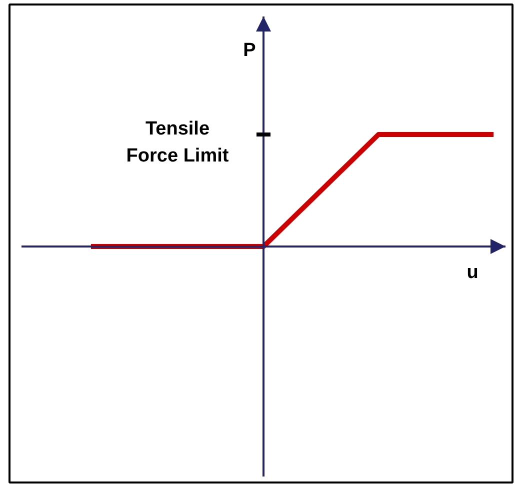 The image size is (515, 486). I want to click on y-axis-title: P, so click(249, 50).